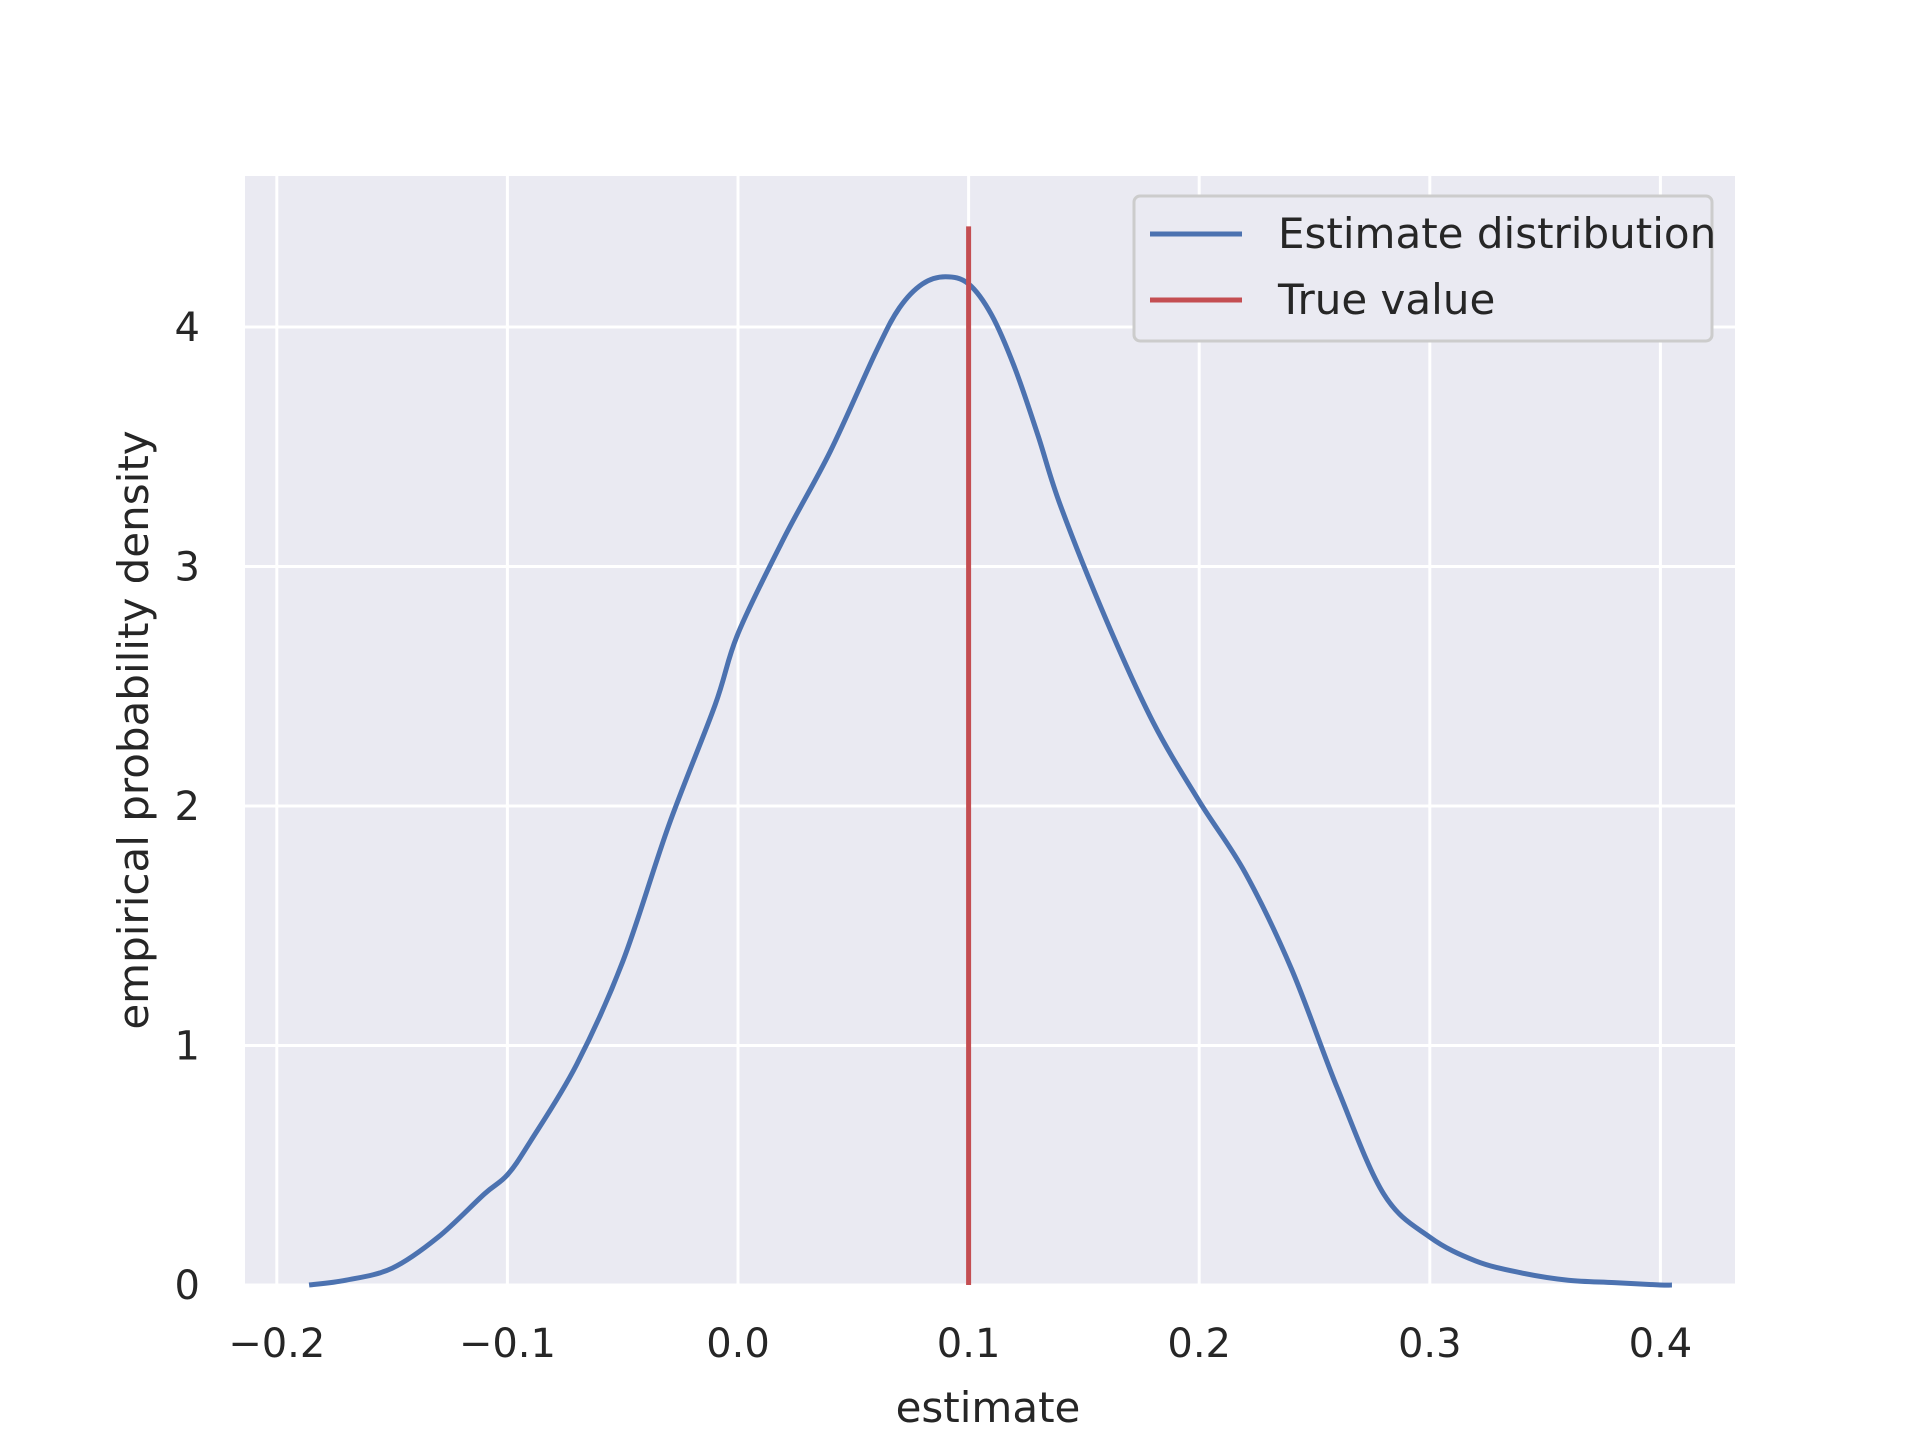 Image resolution: width=1920 pixels, height=1440 pixels. What do you see at coordinates (187, 1047) in the screenshot?
I see `y-tick-label: 1` at bounding box center [187, 1047].